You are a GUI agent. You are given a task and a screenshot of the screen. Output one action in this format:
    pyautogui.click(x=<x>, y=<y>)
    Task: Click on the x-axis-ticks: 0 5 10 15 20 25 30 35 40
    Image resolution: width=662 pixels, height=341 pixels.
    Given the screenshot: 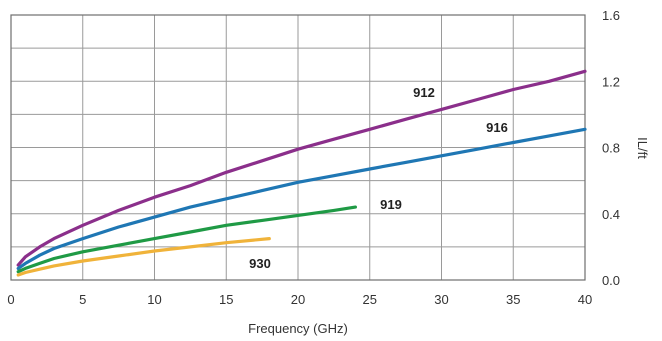 What is the action you would take?
    pyautogui.click(x=299, y=299)
    